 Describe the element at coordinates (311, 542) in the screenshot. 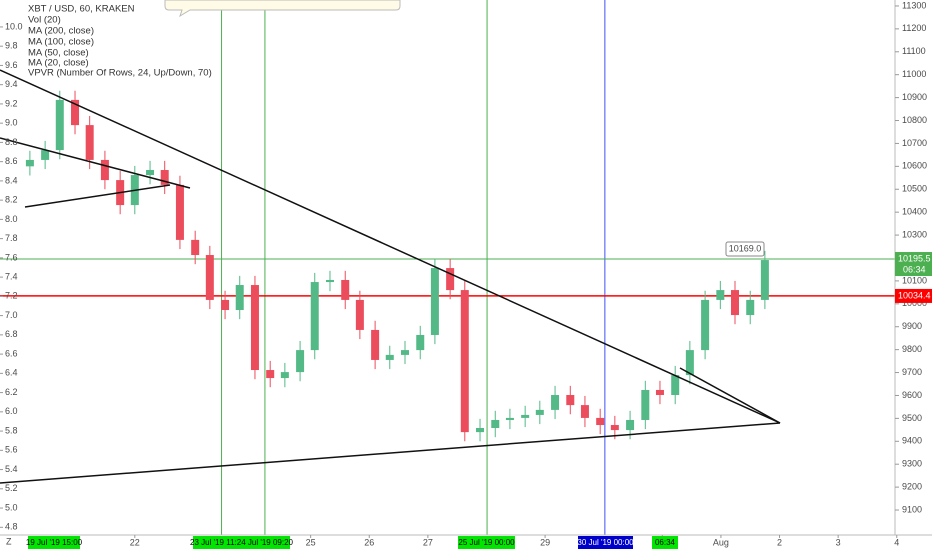

I see `x-tick-label: 25` at that location.